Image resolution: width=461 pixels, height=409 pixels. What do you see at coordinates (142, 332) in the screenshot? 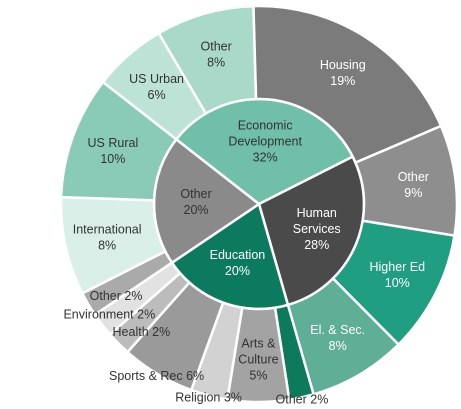
I see `outer-label-other-health-10: Health 2%` at bounding box center [142, 332].